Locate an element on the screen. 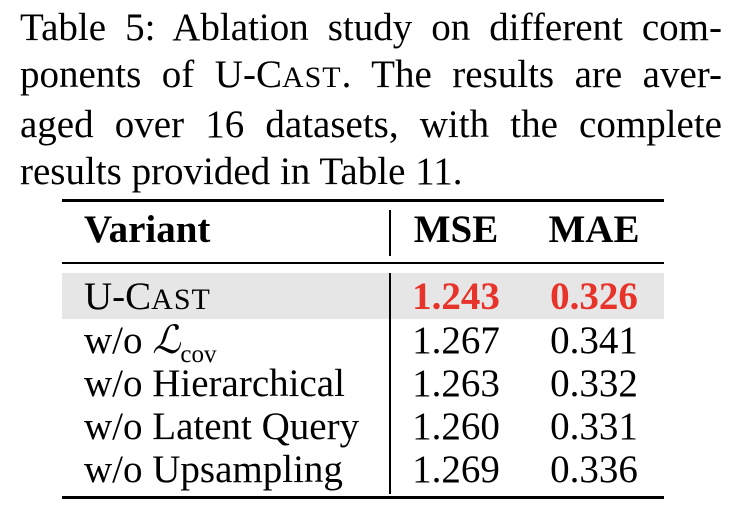 This screenshot has width=741, height=525. table-row-variant: w/o Upsampling is located at coordinates (213, 469).